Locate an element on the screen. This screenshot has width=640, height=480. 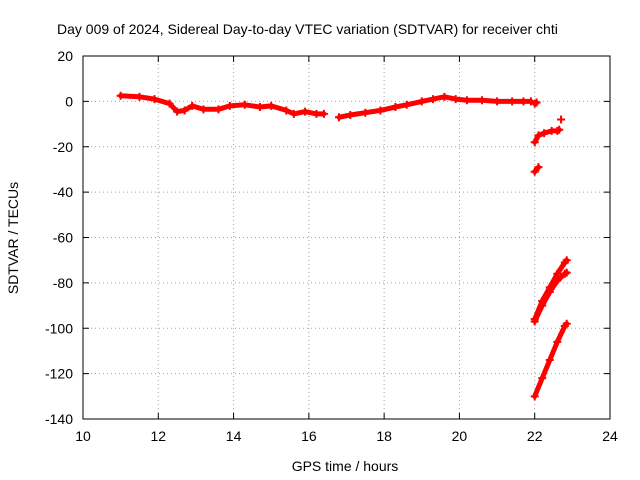
x-tick-label: 22 is located at coordinates (535, 436).